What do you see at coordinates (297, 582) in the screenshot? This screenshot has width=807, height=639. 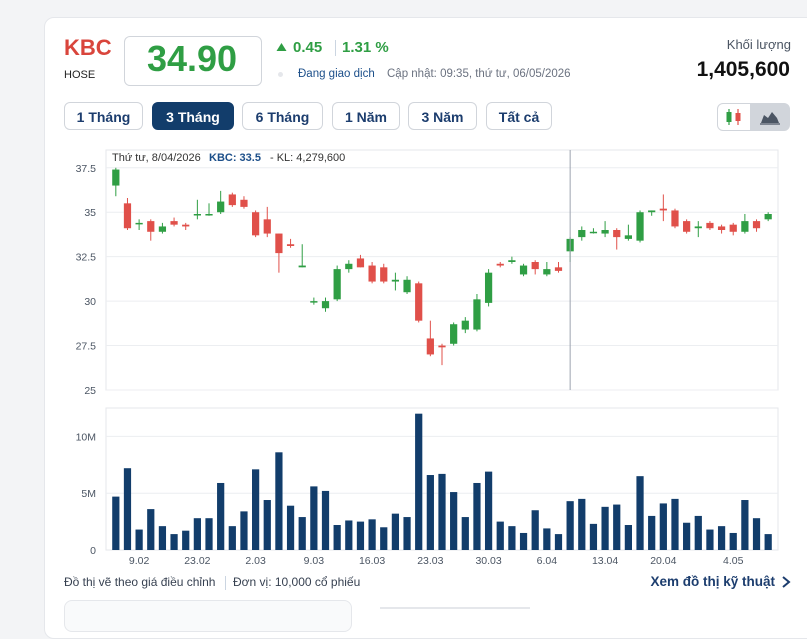 I see `unit-note: Đơn vị: 10,000 cổ phiếu` at bounding box center [297, 582].